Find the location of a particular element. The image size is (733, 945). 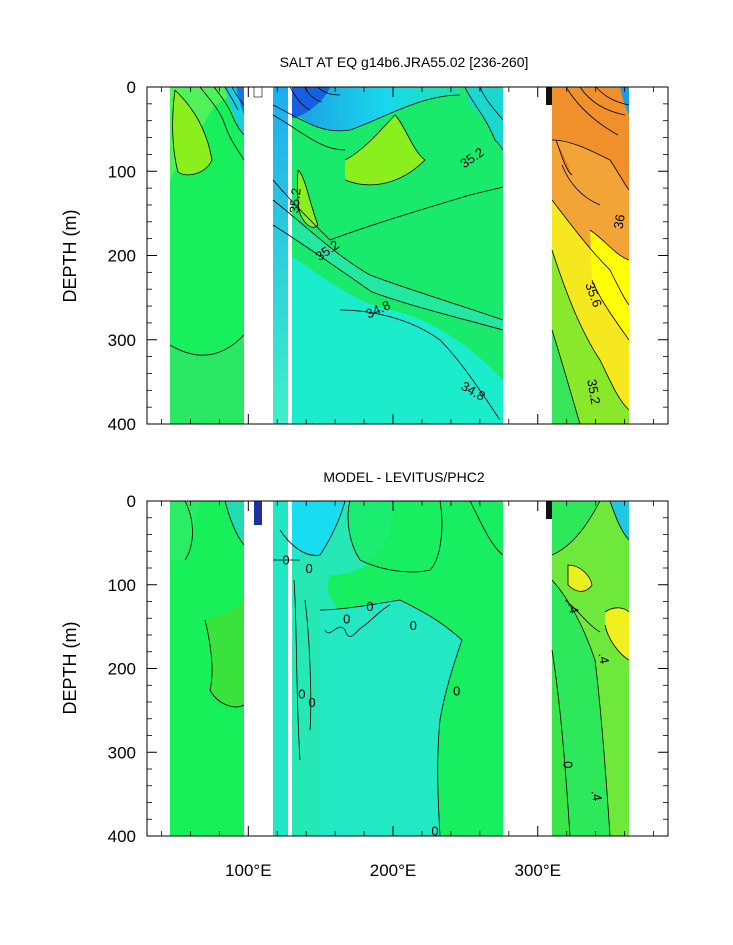

bottom-y-axis-label: DEPTH (m) is located at coordinates (70, 668).